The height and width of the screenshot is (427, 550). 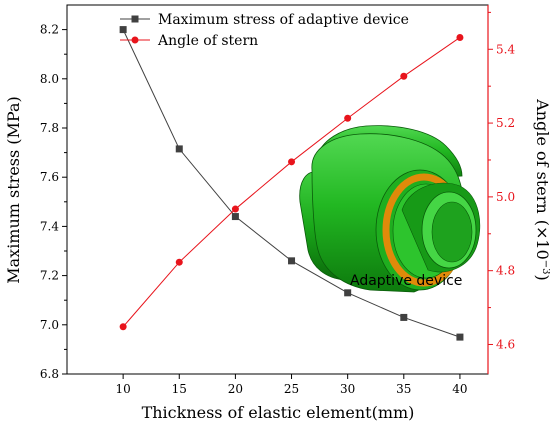 I want to click on right-y-tick-label: 5.2, so click(x=505, y=123).